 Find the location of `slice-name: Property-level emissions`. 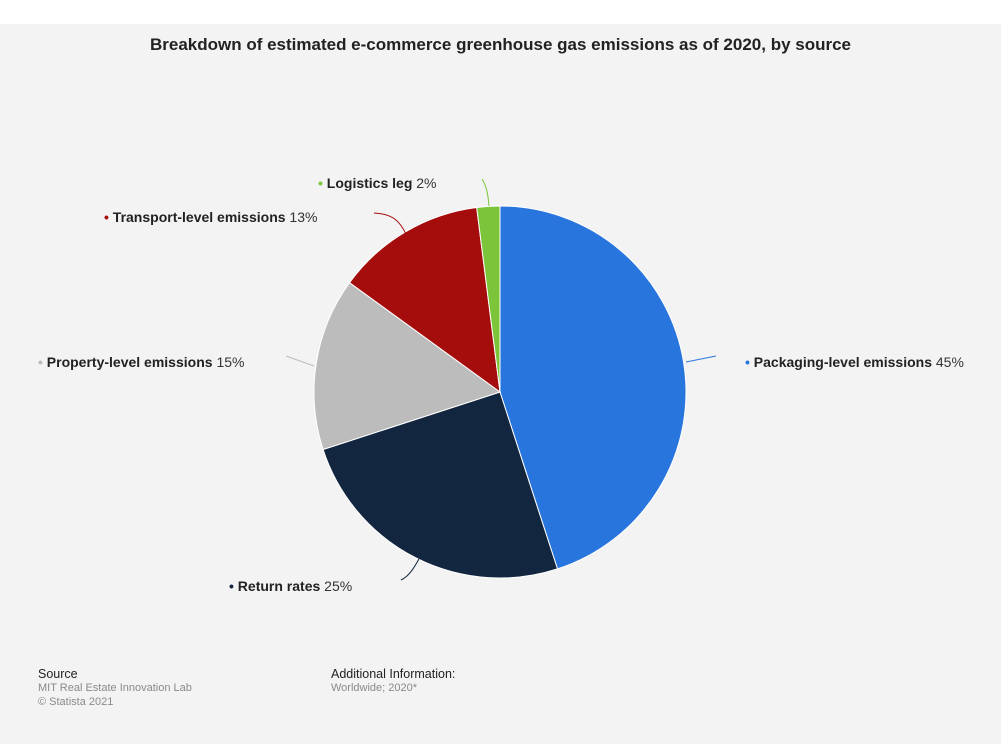

slice-name: Property-level emissions is located at coordinates (132, 362).